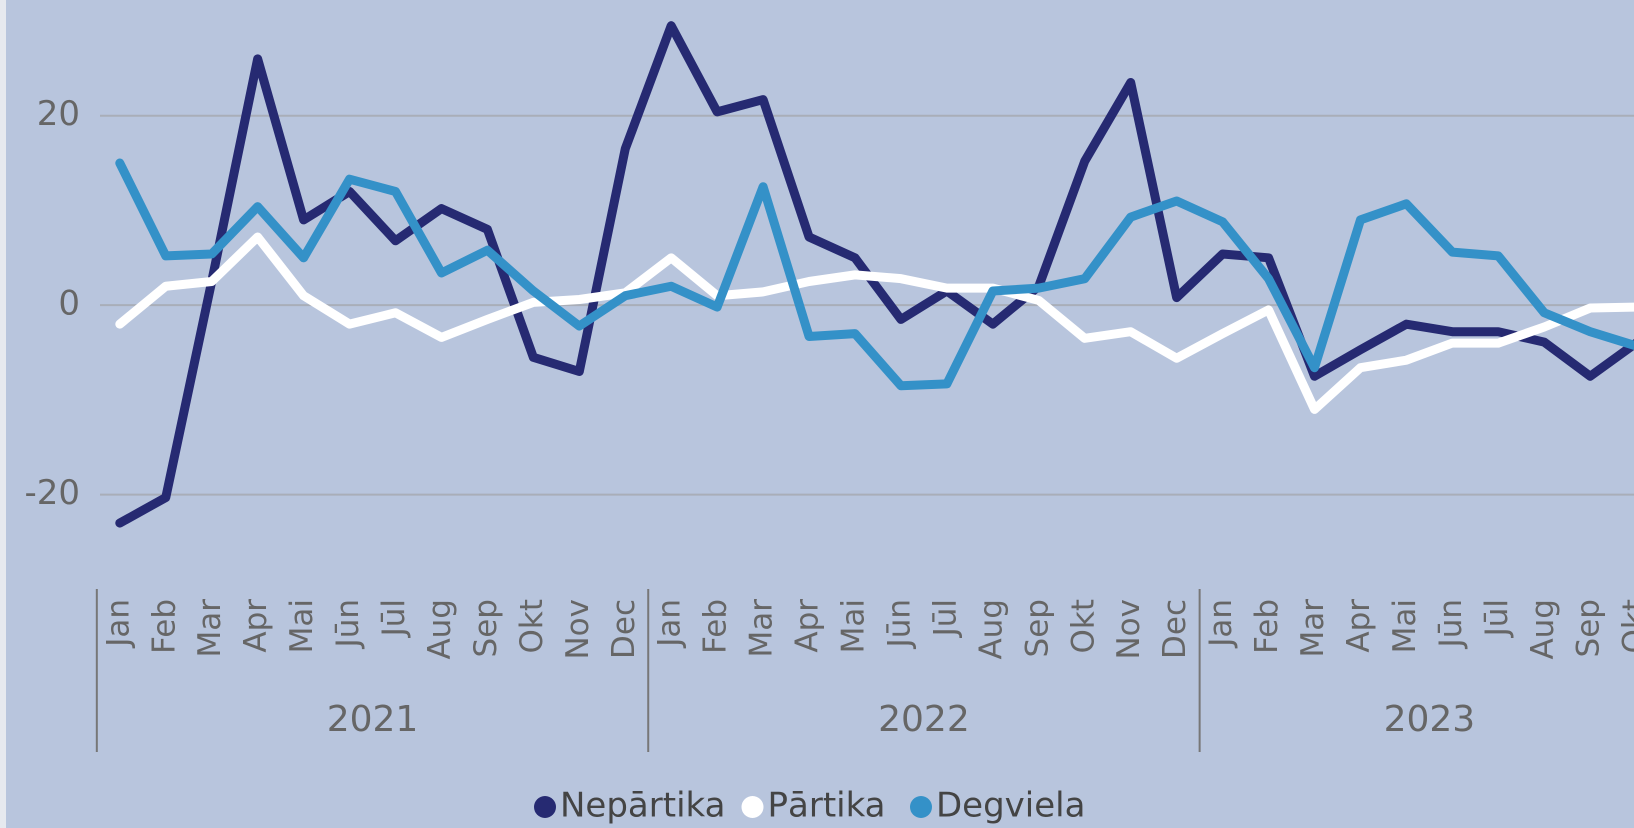 This screenshot has height=828, width=1634. Describe the element at coordinates (52, 493) in the screenshot. I see `y-tick-label: -20` at that location.